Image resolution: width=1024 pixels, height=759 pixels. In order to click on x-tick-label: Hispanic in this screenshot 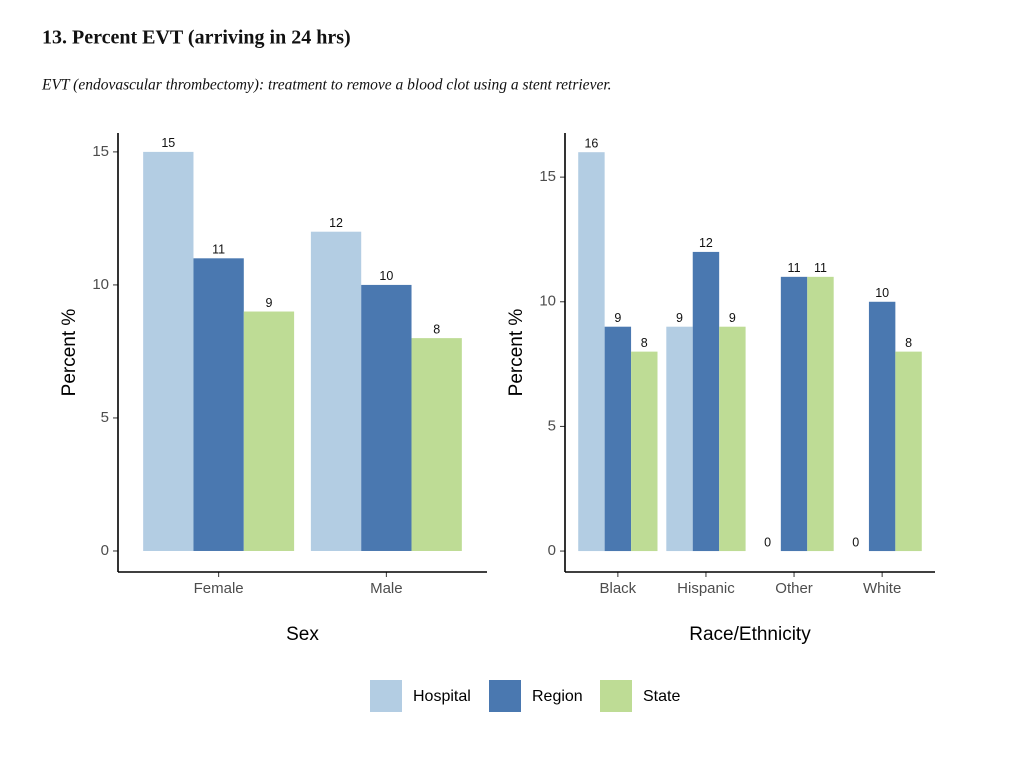, I will do `click(706, 588)`.